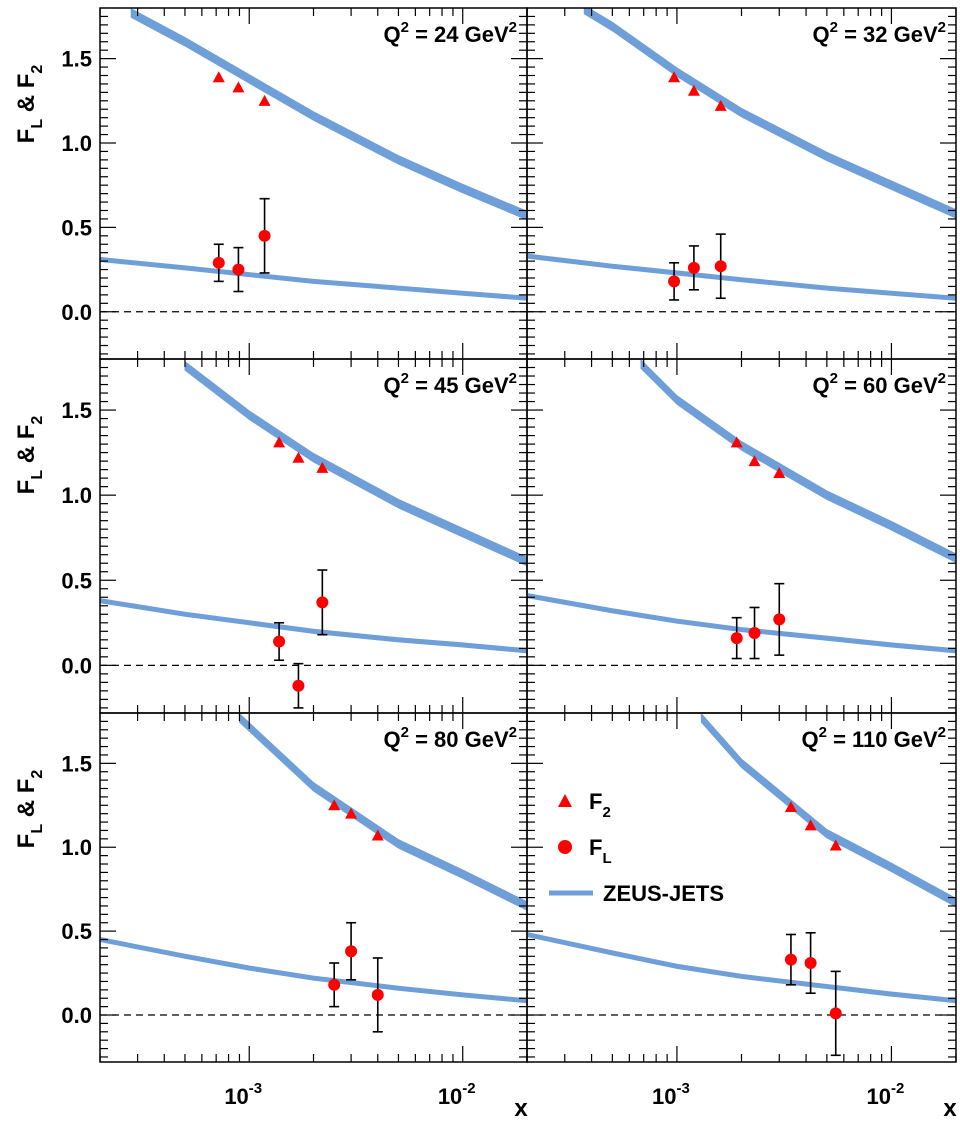 This screenshot has width=960, height=1121. What do you see at coordinates (880, 33) in the screenshot?
I see `panel-title: Q2 = 32 GeV2` at bounding box center [880, 33].